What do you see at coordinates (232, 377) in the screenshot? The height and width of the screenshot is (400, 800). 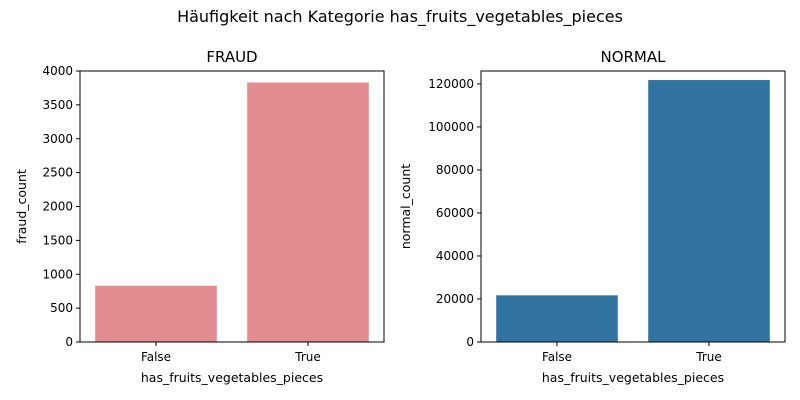 I see `x-axis-label-fraud: has_fruits_vegetables_pieces` at bounding box center [232, 377].